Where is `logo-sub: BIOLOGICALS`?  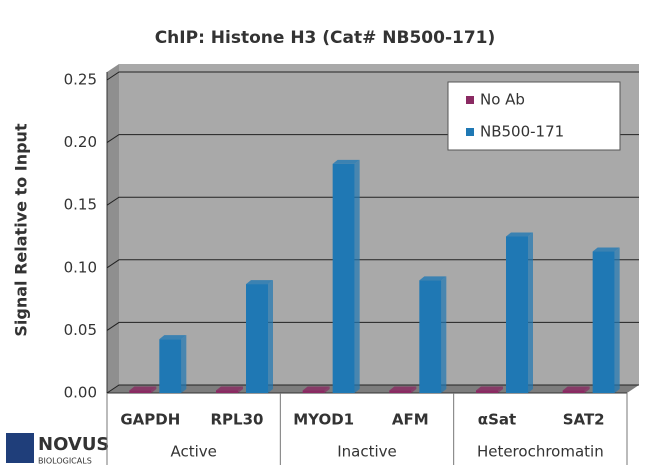
logo-sub: BIOLOGICALS is located at coordinates (65, 461).